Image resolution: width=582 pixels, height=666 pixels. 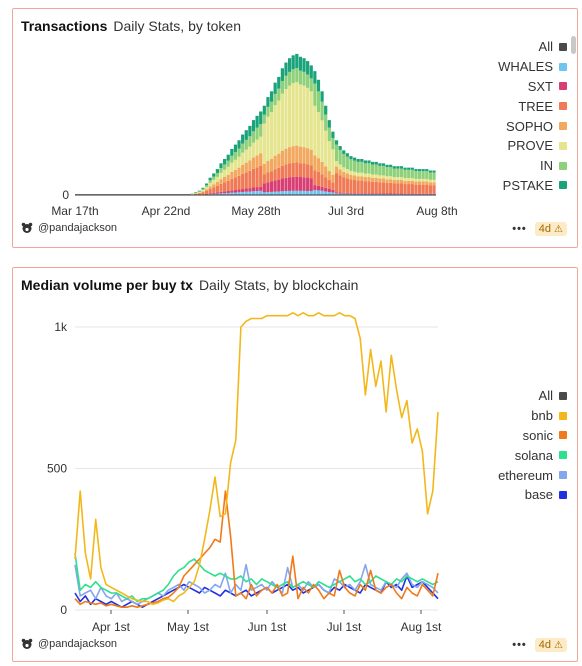 What do you see at coordinates (525, 475) in the screenshot?
I see `legend-label: ethereum` at bounding box center [525, 475].